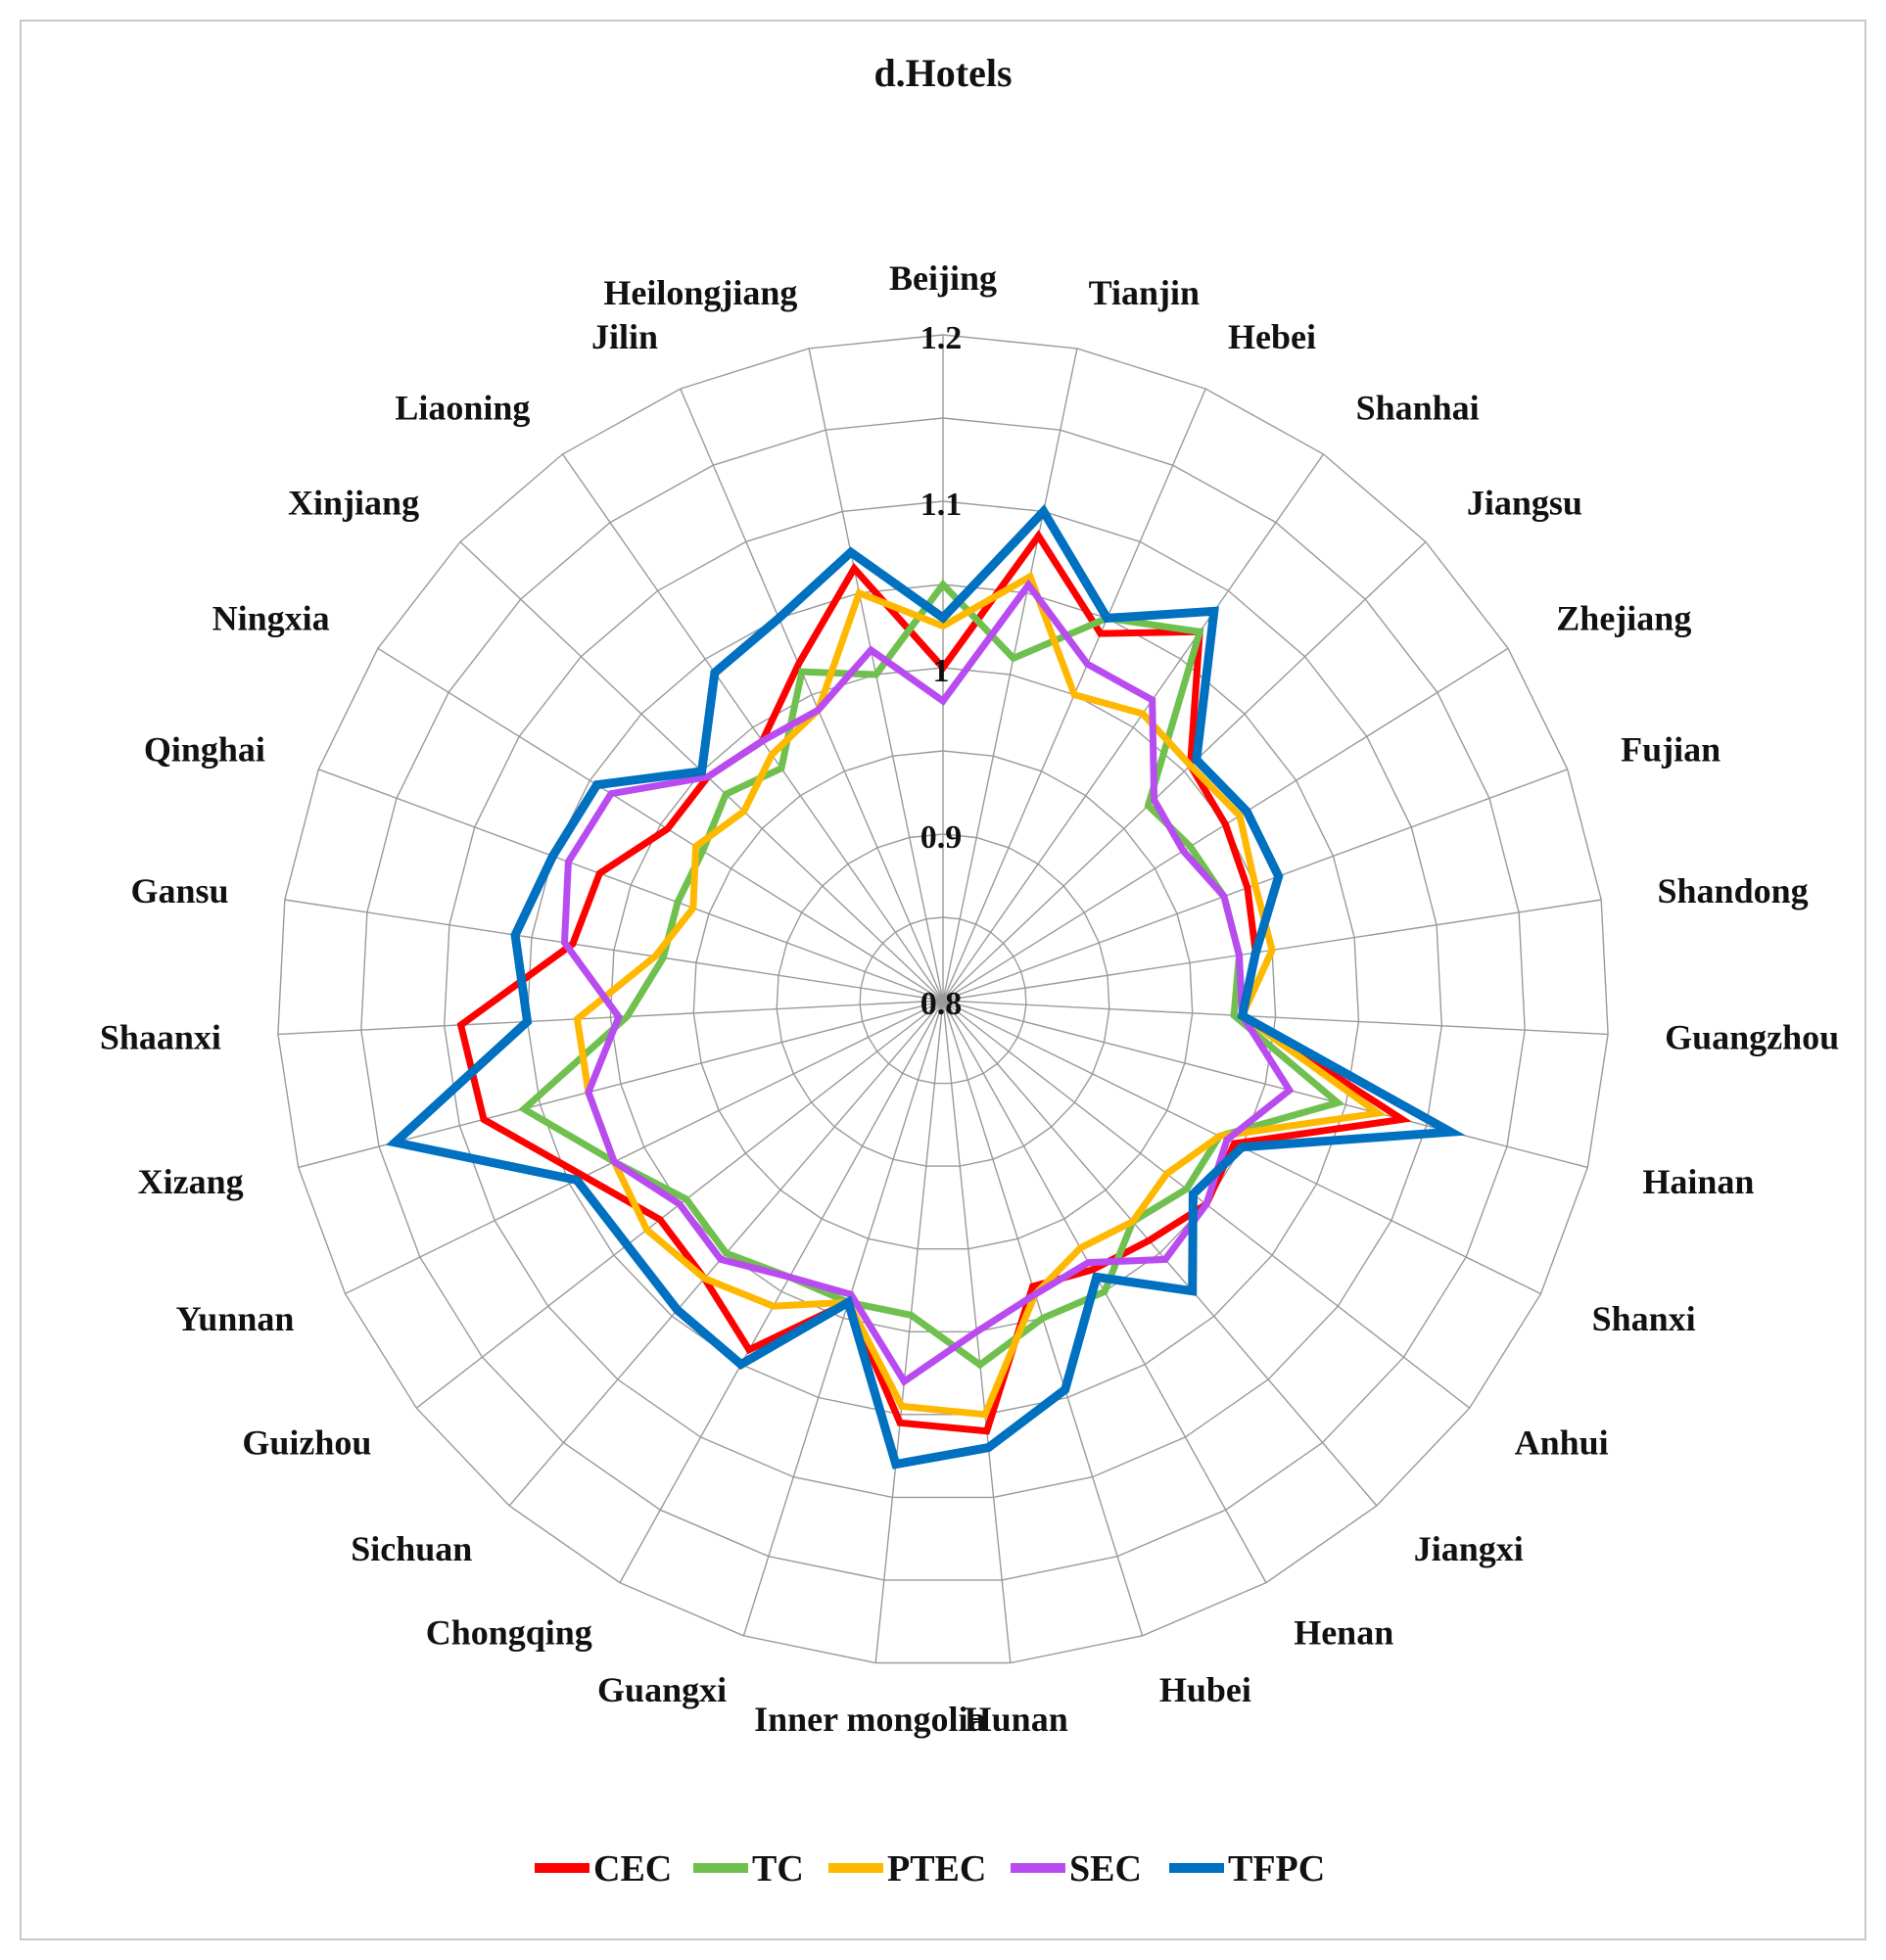 Image resolution: width=1886 pixels, height=1960 pixels. Describe the element at coordinates (1671, 750) in the screenshot. I see `category-label: Fujian` at that location.